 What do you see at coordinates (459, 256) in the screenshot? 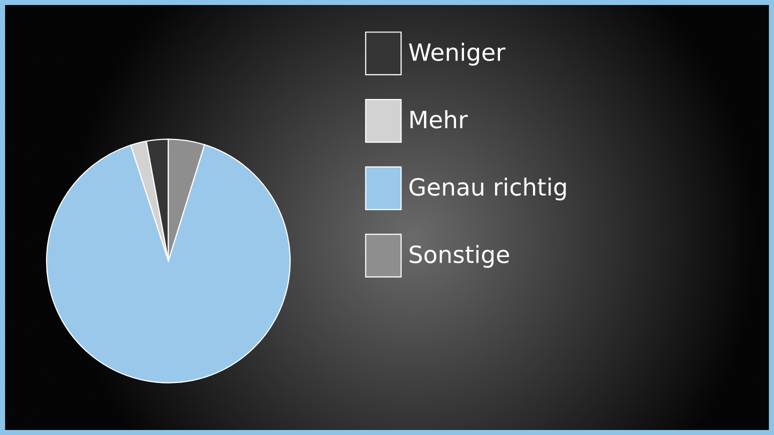
I see `legend-label: Sonstige` at bounding box center [459, 256].